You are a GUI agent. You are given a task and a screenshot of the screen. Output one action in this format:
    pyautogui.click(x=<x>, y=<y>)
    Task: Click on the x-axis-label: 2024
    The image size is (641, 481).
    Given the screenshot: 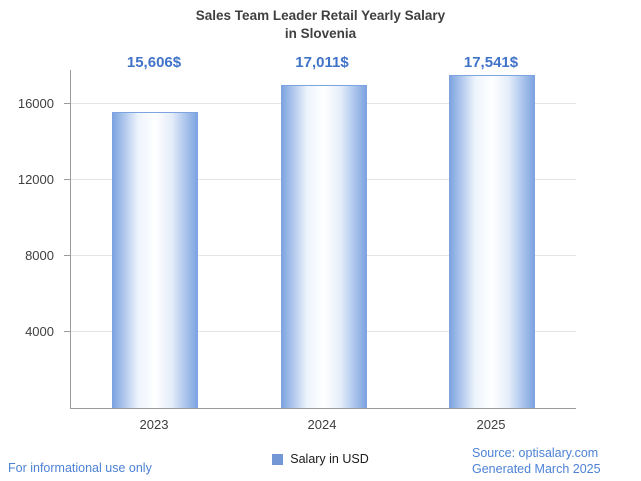 What is the action you would take?
    pyautogui.click(x=322, y=424)
    